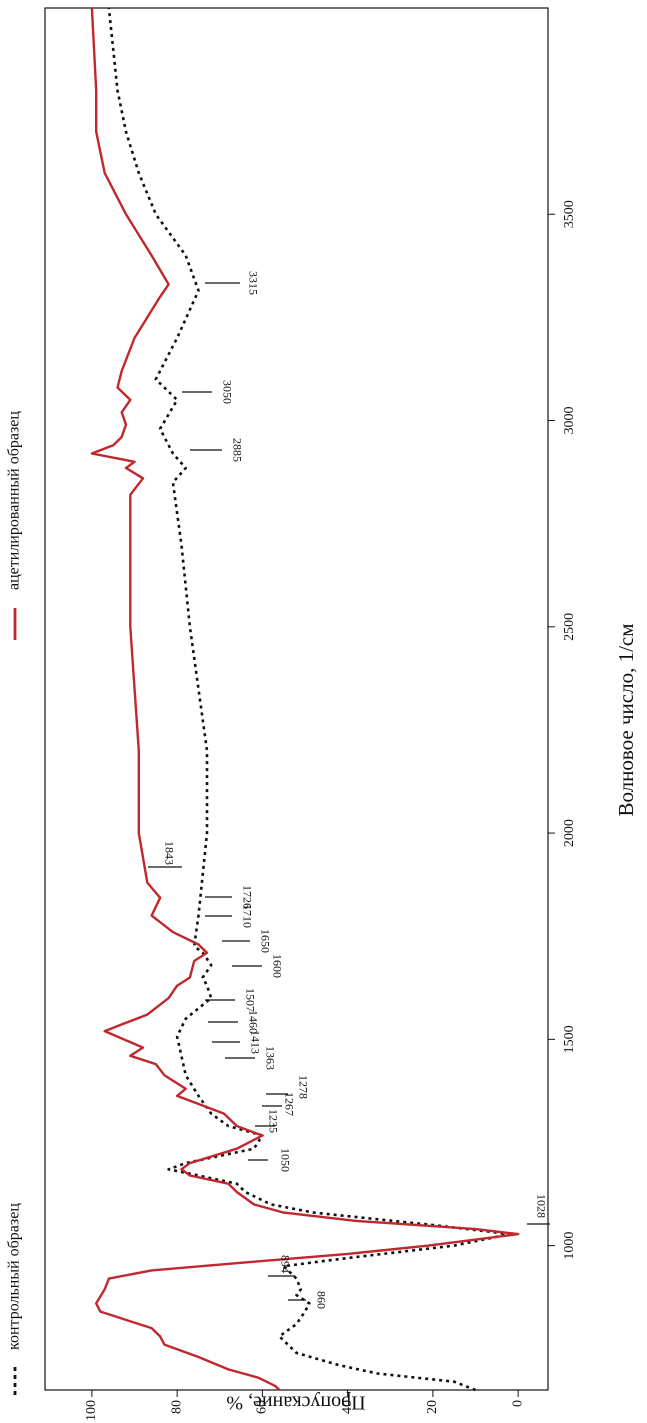 The width and height of the screenshot is (647, 1423). What do you see at coordinates (237, 450) in the screenshot?
I see `annotation-label: 2885` at bounding box center [237, 450].